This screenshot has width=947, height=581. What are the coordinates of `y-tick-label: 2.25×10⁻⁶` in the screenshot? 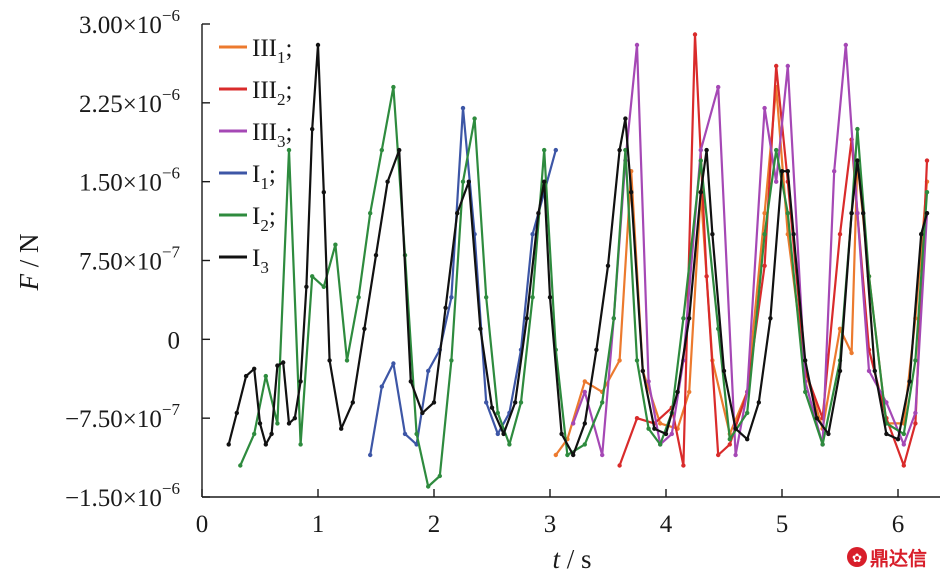 It's located at (129, 101).